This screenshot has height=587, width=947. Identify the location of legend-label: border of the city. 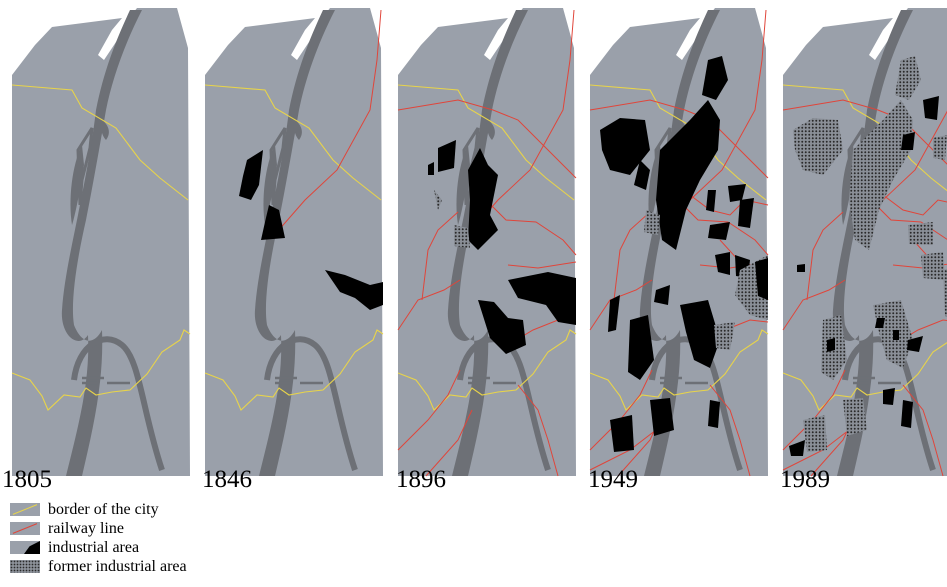
(103, 509).